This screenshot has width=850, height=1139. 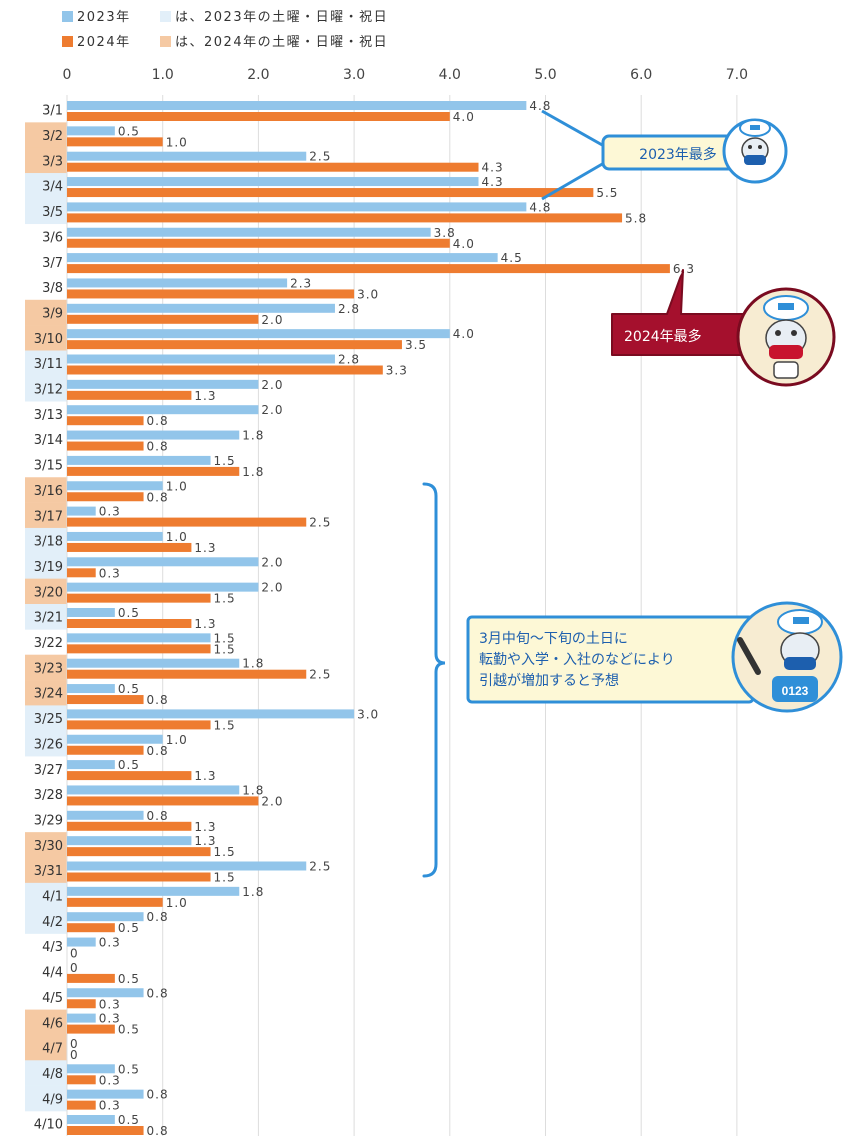 What do you see at coordinates (52, 973) in the screenshot?
I see `category-label: 4/4` at bounding box center [52, 973].